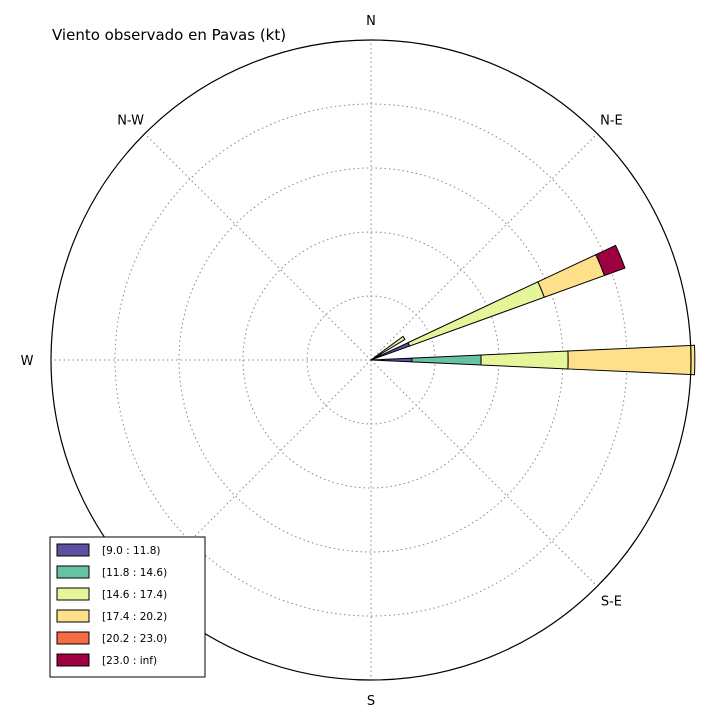 This screenshot has width=720, height=710. Describe the element at coordinates (134, 639) in the screenshot. I see `legend-label-4: [20.2 : 23.0)` at that location.